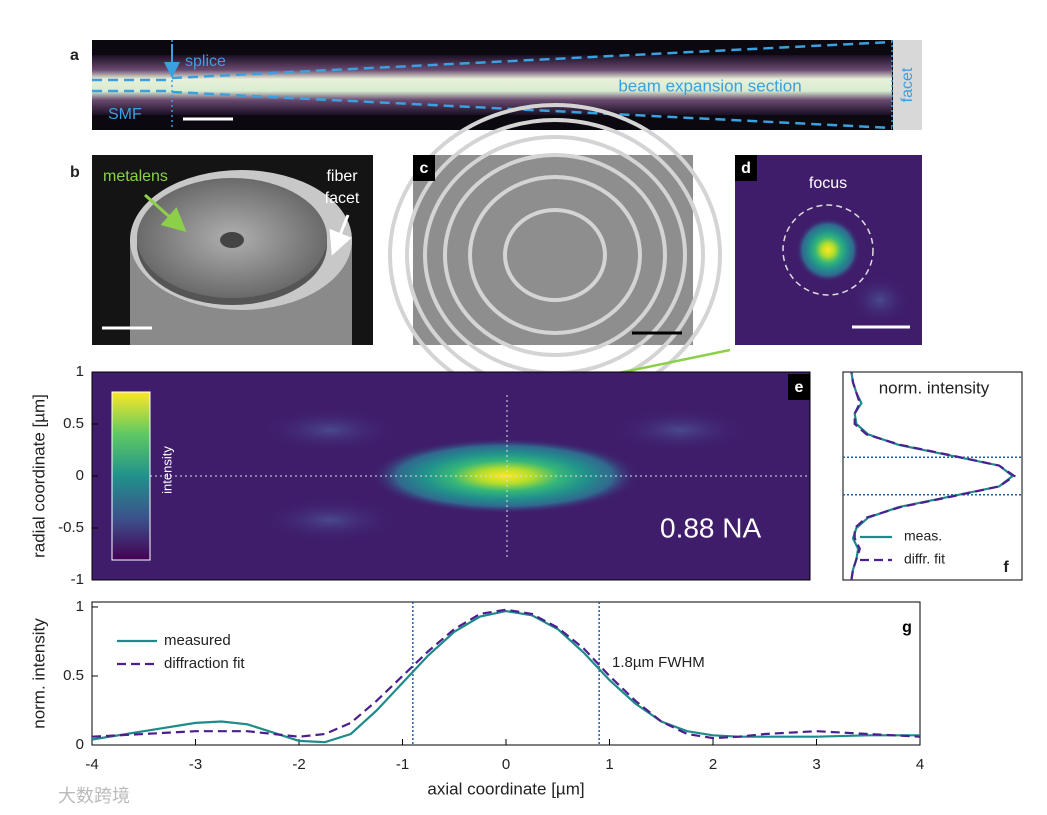 The image size is (1047, 815). What do you see at coordinates (924, 559) in the screenshot?
I see `legend-label: diffr. fit` at bounding box center [924, 559].